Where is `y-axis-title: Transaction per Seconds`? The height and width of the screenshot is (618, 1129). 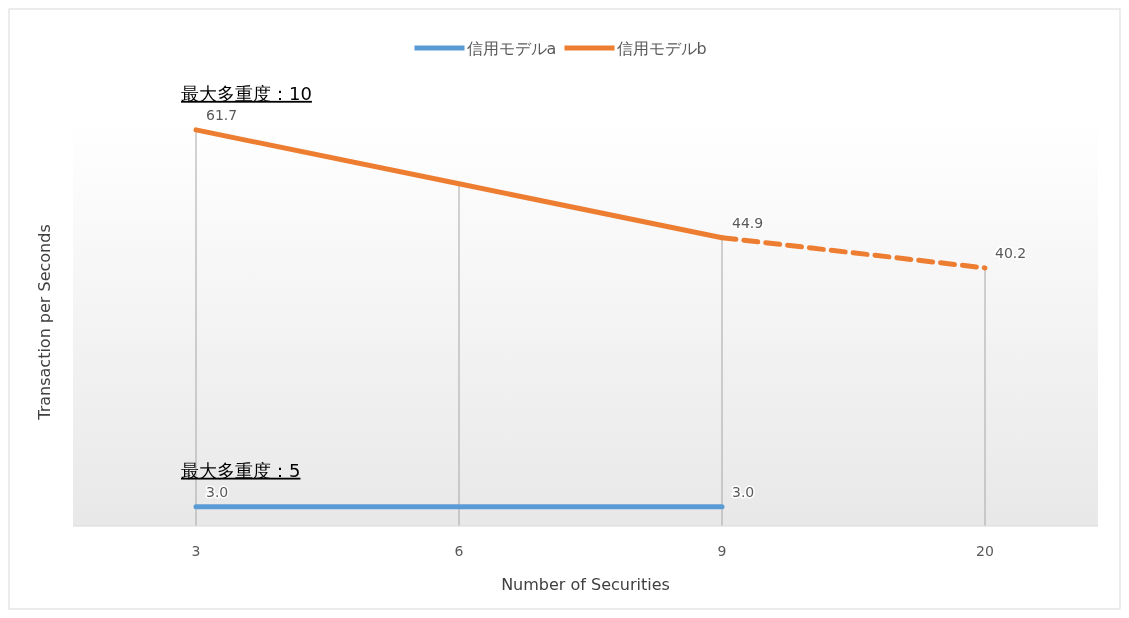
y-axis-title: Transaction per Seconds is located at coordinates (44, 322).